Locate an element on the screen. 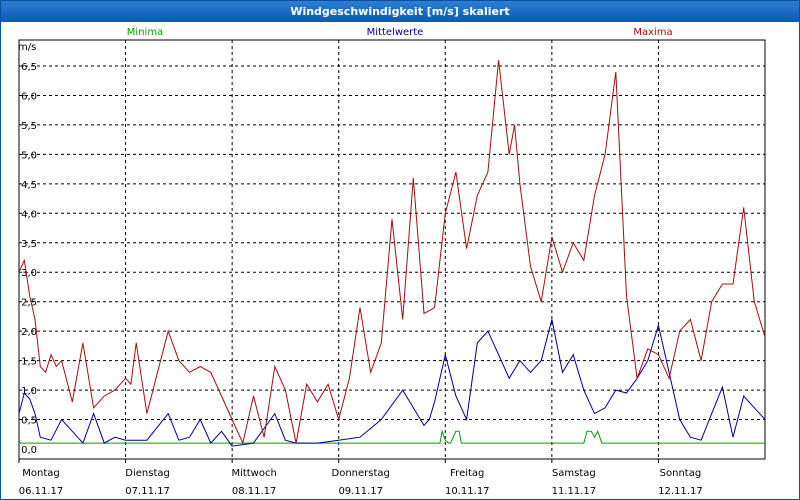 This screenshot has height=500, width=800. y-tick-label: 2,5 is located at coordinates (29, 303).